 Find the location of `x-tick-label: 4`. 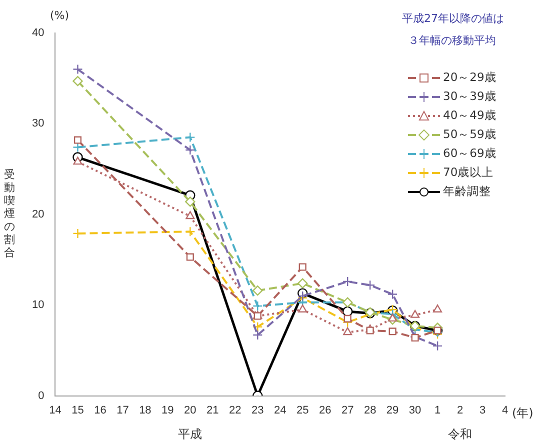

x-tick-label: 4 is located at coordinates (505, 410).